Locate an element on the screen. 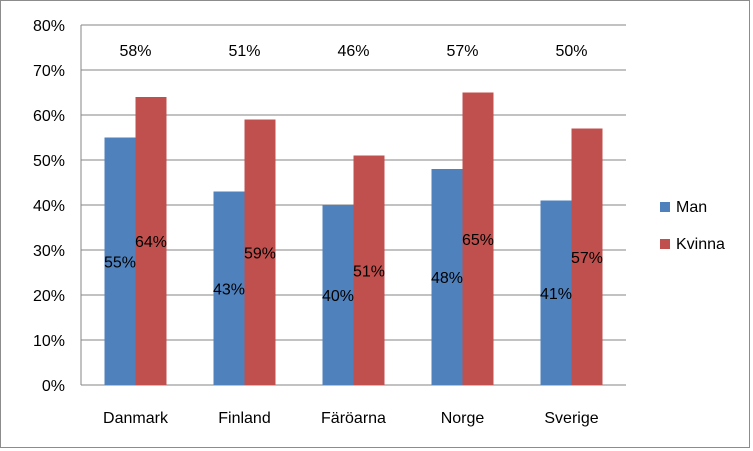 This screenshot has width=753, height=451. data-label-man: 43% is located at coordinates (229, 289).